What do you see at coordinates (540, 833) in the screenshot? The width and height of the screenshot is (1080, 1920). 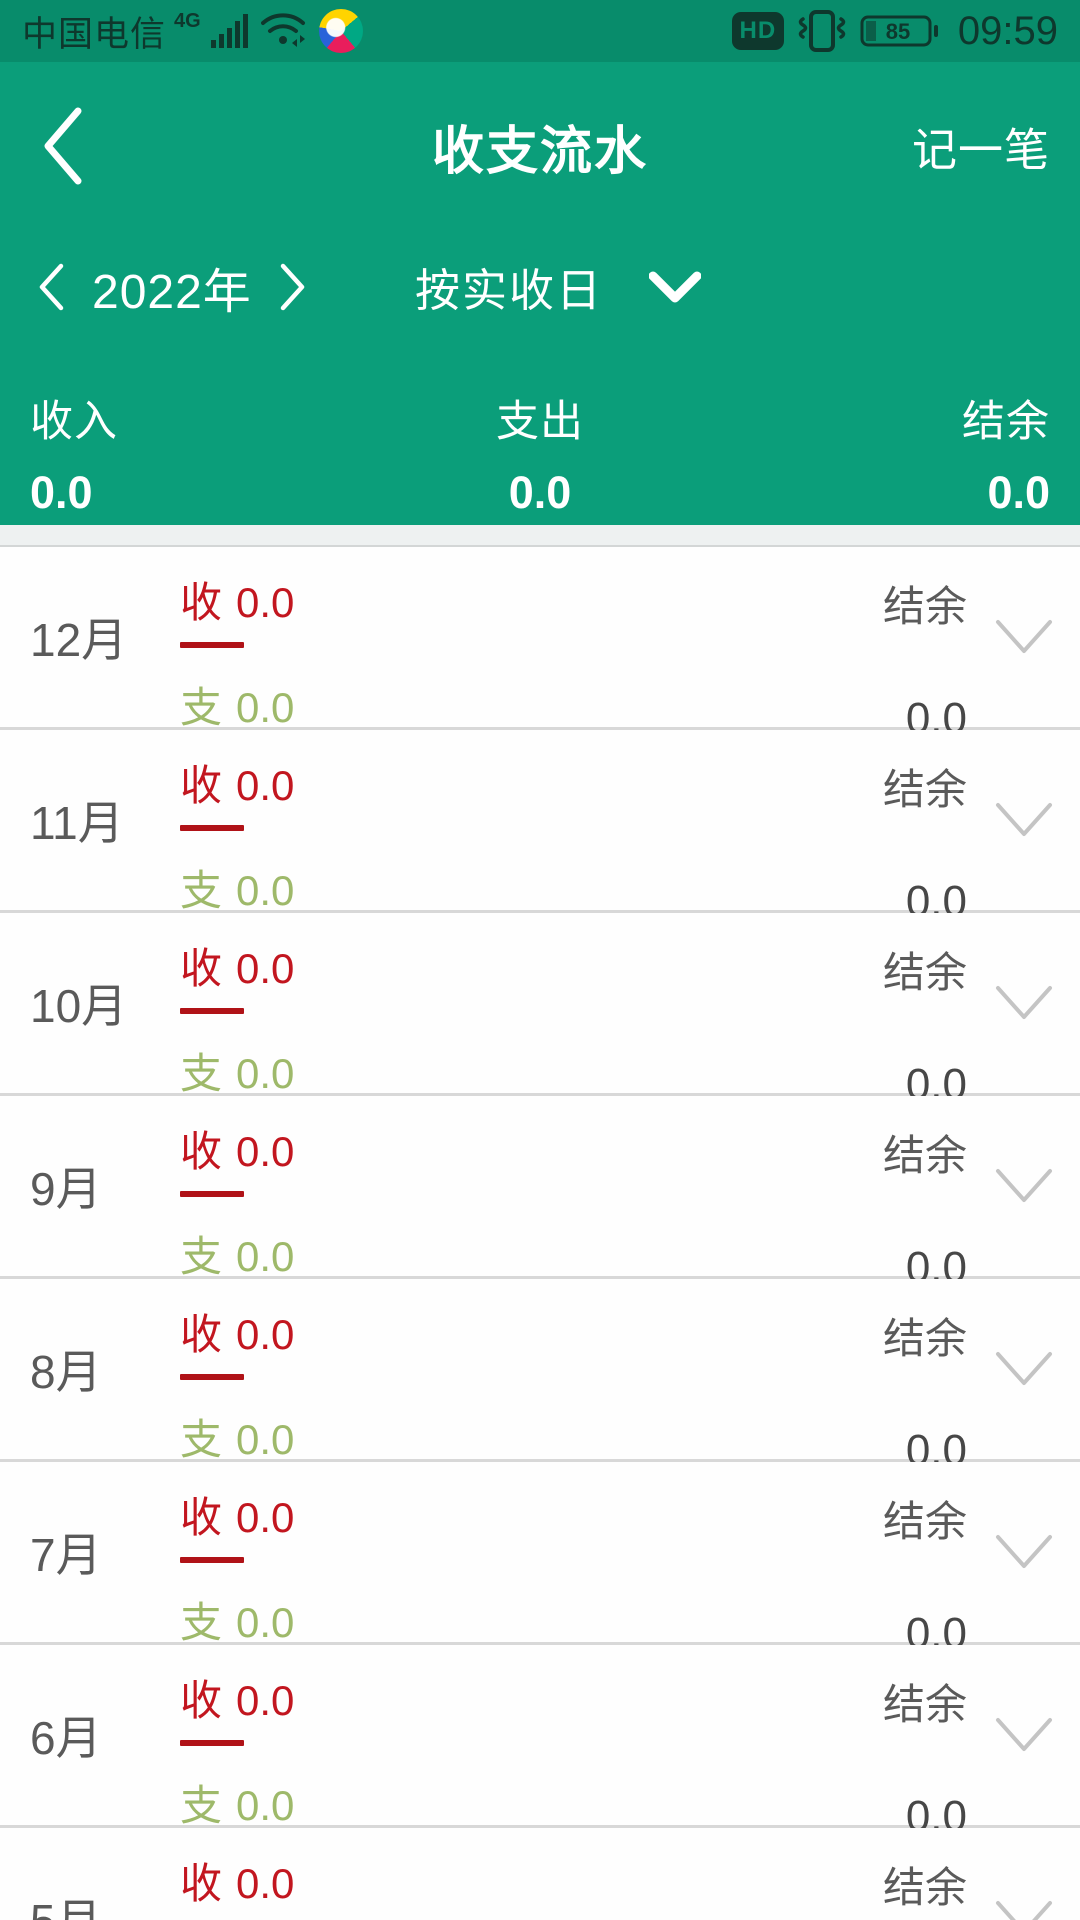 I see `month-row: 11月 收 0.0 支 0.0 结余 0.0` at bounding box center [540, 833].